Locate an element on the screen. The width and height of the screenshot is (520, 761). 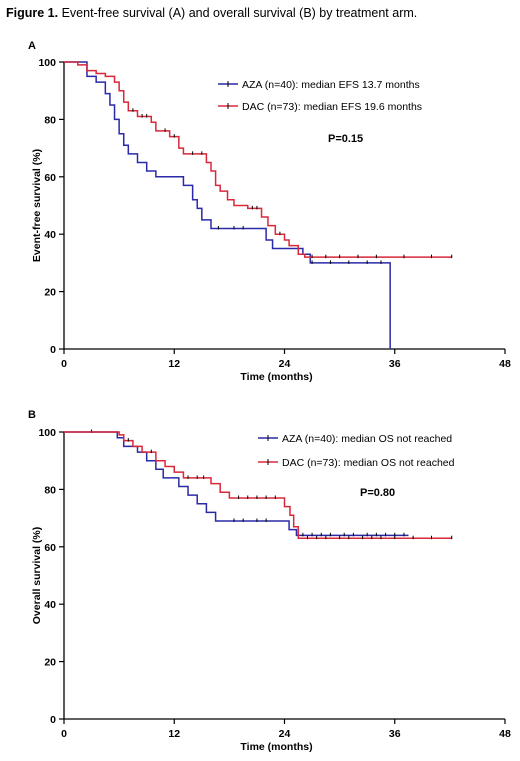
legend-entry-aza: AZA (n=40): median OS not reached is located at coordinates (355, 439).